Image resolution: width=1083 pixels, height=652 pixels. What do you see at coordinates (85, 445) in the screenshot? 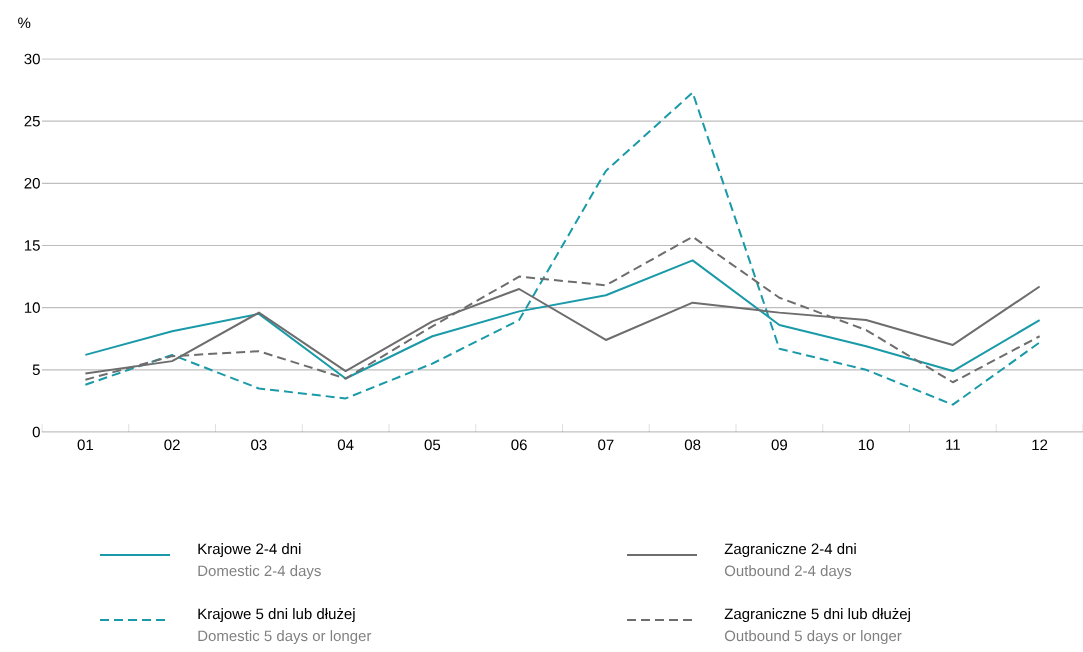
I see `x-tick-label: 01` at bounding box center [85, 445].